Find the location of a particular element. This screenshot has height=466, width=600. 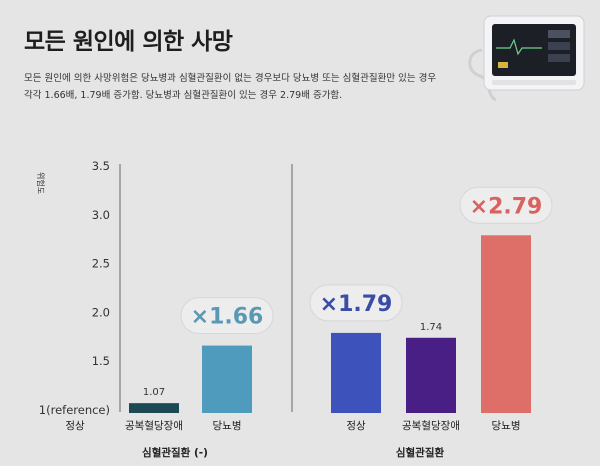

badge-label: ×1.79 is located at coordinates (356, 304).